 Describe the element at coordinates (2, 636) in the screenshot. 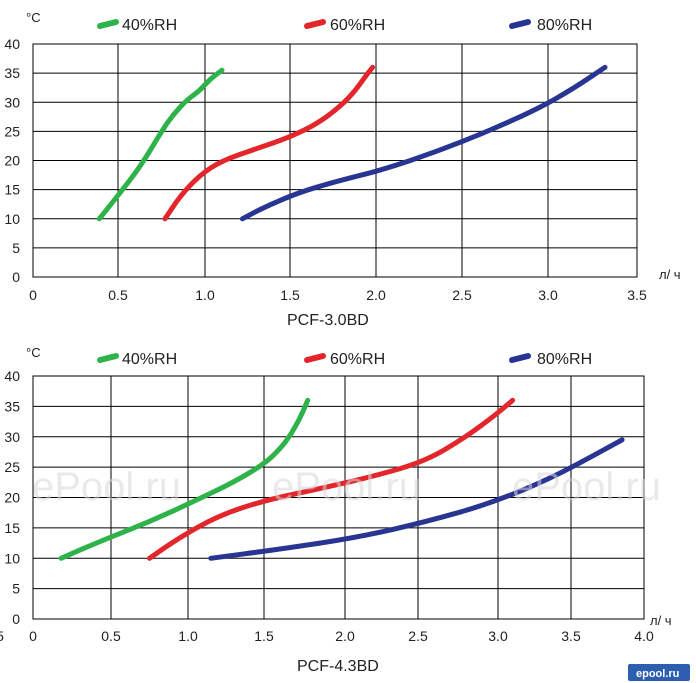

I see `x-tick-label: 5` at that location.